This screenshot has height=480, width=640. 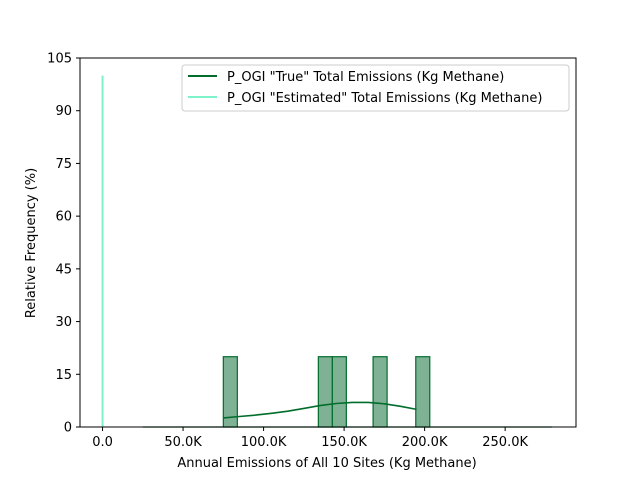 I want to click on x-tick-label-2: 100.0K, so click(x=264, y=442).